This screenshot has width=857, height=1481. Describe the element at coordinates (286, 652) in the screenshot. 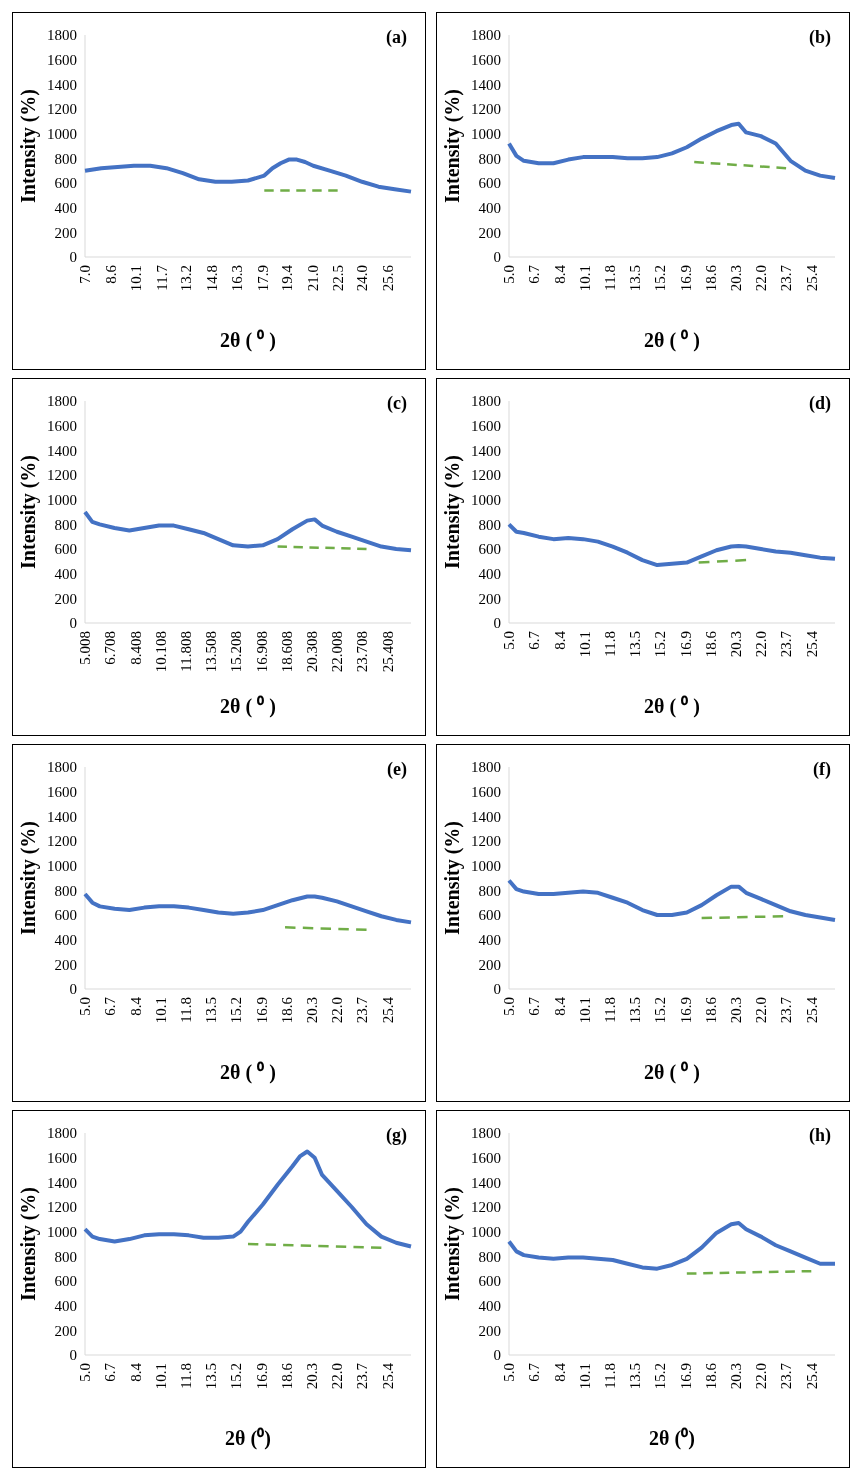

I see `x-tick-label: 18.608` at that location.